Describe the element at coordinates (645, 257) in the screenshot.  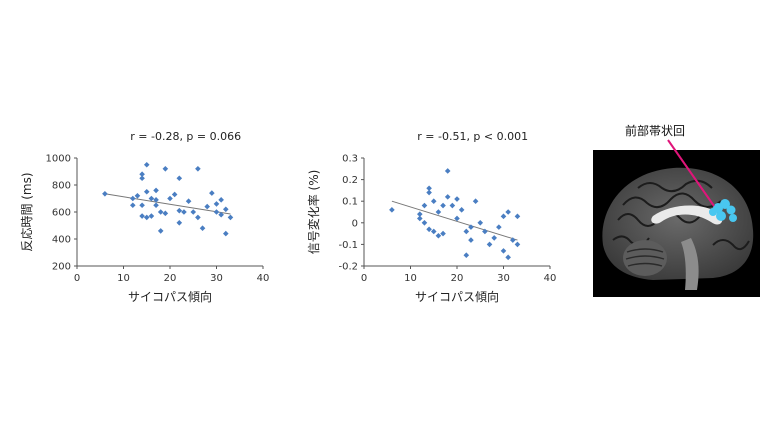
I see `cerebellum-folia` at that location.